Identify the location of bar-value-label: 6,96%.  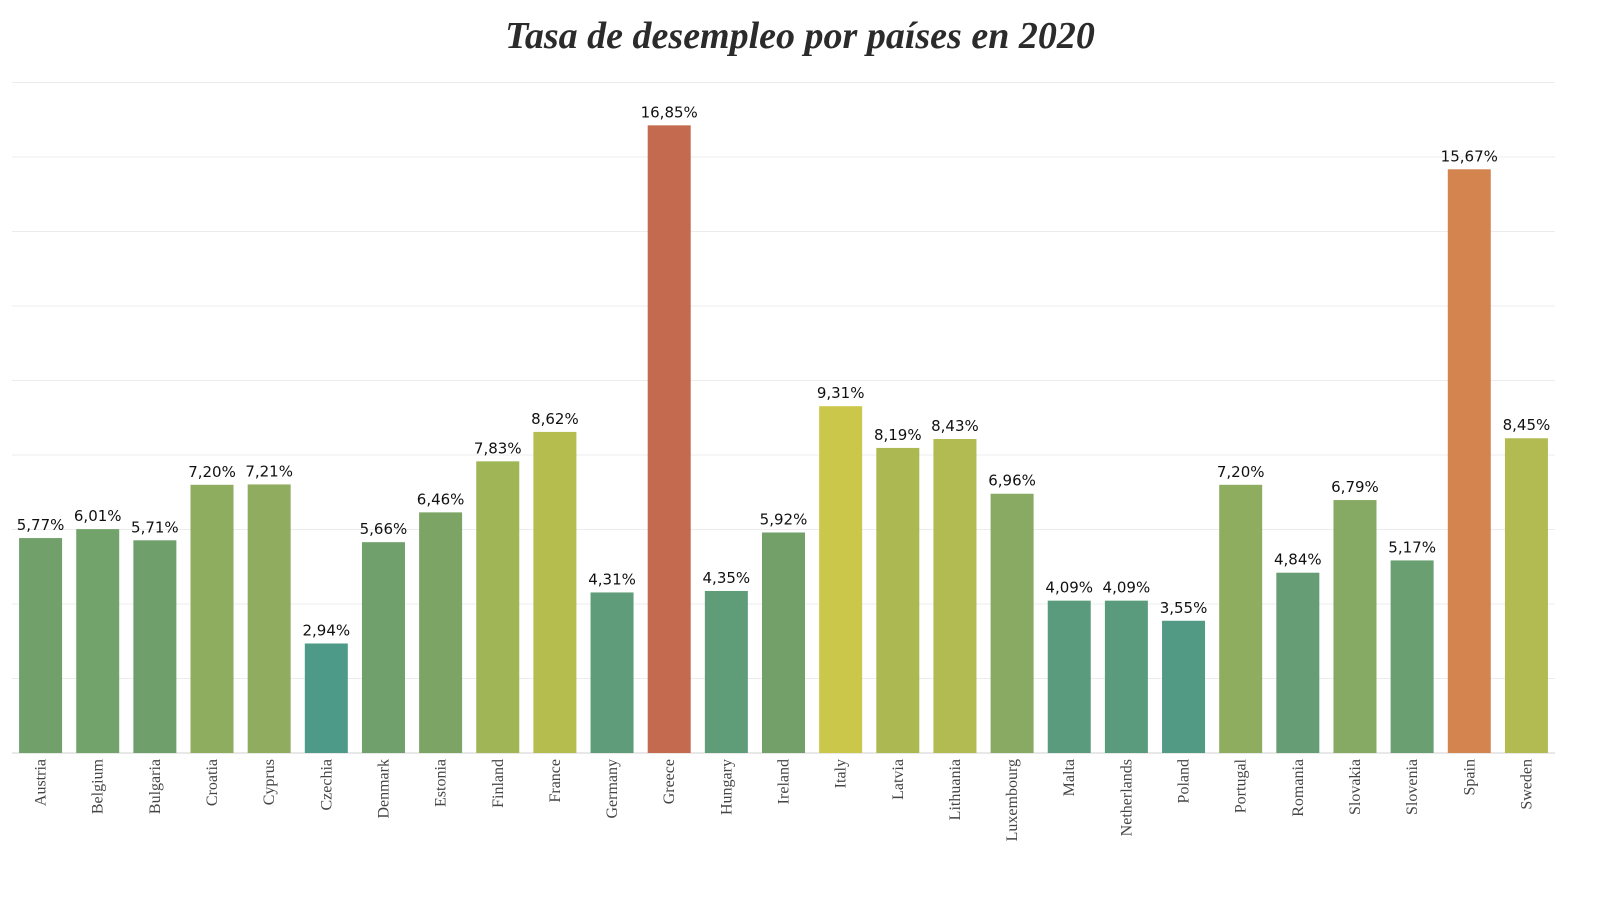
(1012, 481).